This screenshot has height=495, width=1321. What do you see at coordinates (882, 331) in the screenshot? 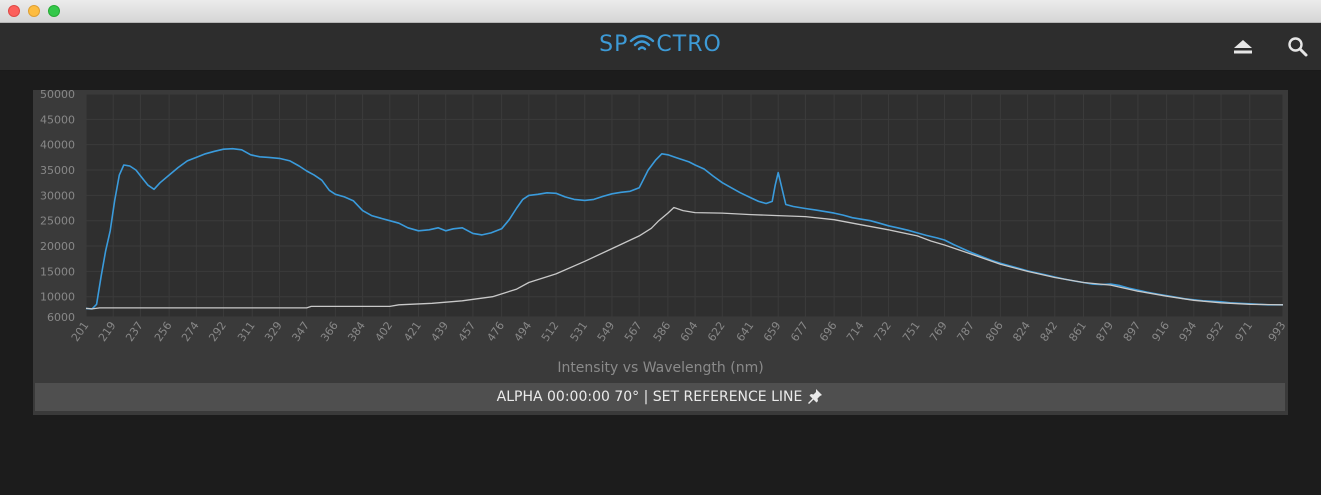
I see `x-tick-label: 732` at bounding box center [882, 331].